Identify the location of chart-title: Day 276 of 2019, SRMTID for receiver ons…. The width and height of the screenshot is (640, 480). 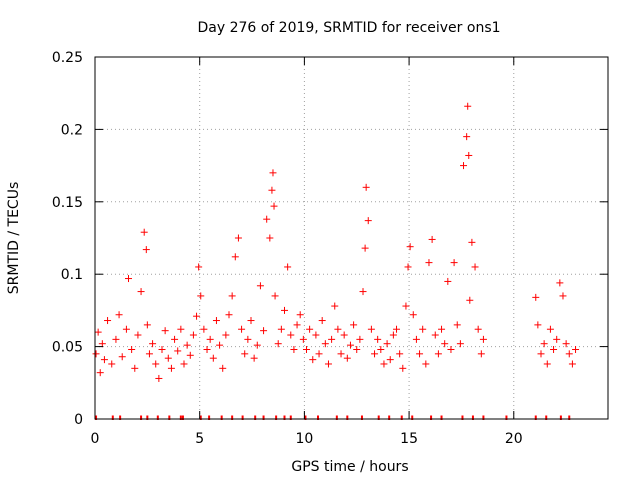
(348, 28).